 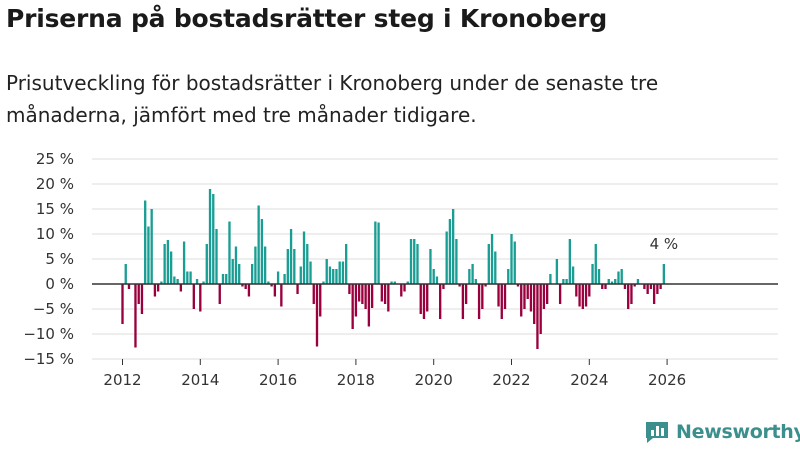 I want to click on x-tick-label: 2020, so click(x=434, y=380).